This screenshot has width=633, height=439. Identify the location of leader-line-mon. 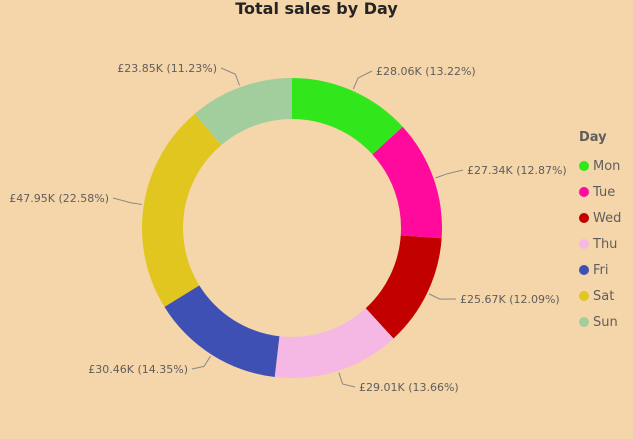
(362, 80).